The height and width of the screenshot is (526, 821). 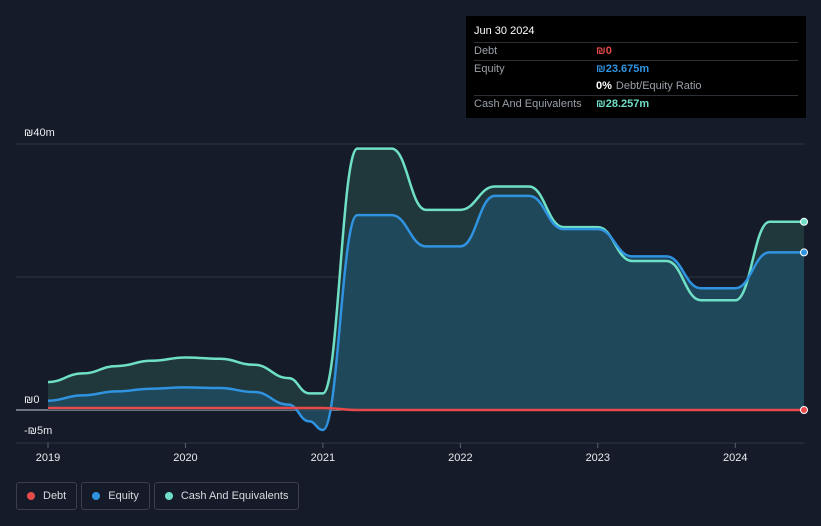 I want to click on end-marker-equity, so click(x=804, y=252).